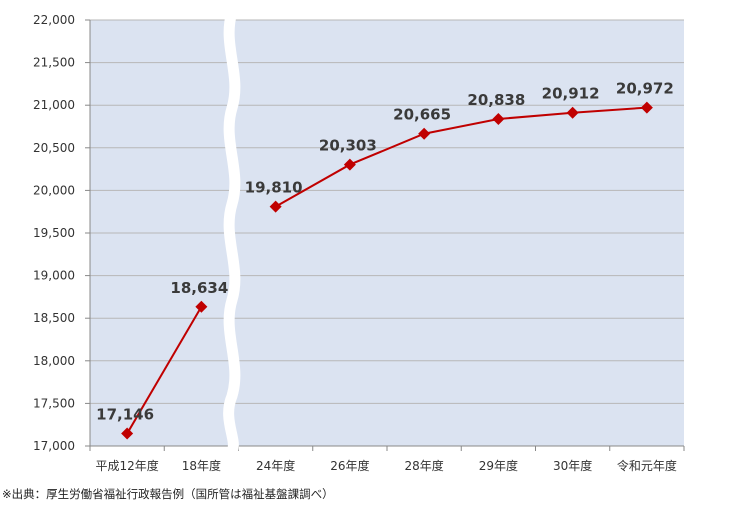 The height and width of the screenshot is (509, 746). Describe the element at coordinates (54, 105) in the screenshot. I see `y-tick-label: 21,000` at that location.